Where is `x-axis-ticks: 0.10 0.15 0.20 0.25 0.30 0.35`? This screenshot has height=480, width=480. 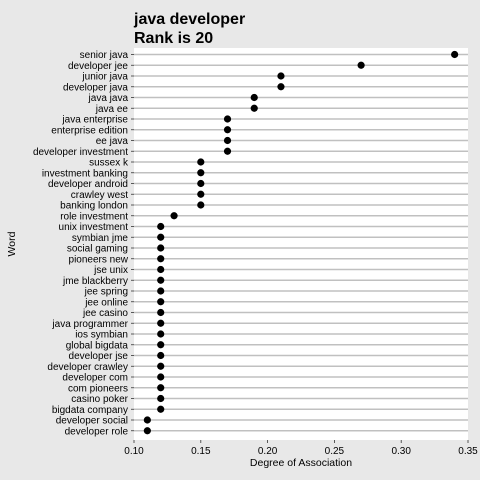 x-axis-ticks: 0.10 0.15 0.20 0.25 0.30 0.35 is located at coordinates (301, 448).